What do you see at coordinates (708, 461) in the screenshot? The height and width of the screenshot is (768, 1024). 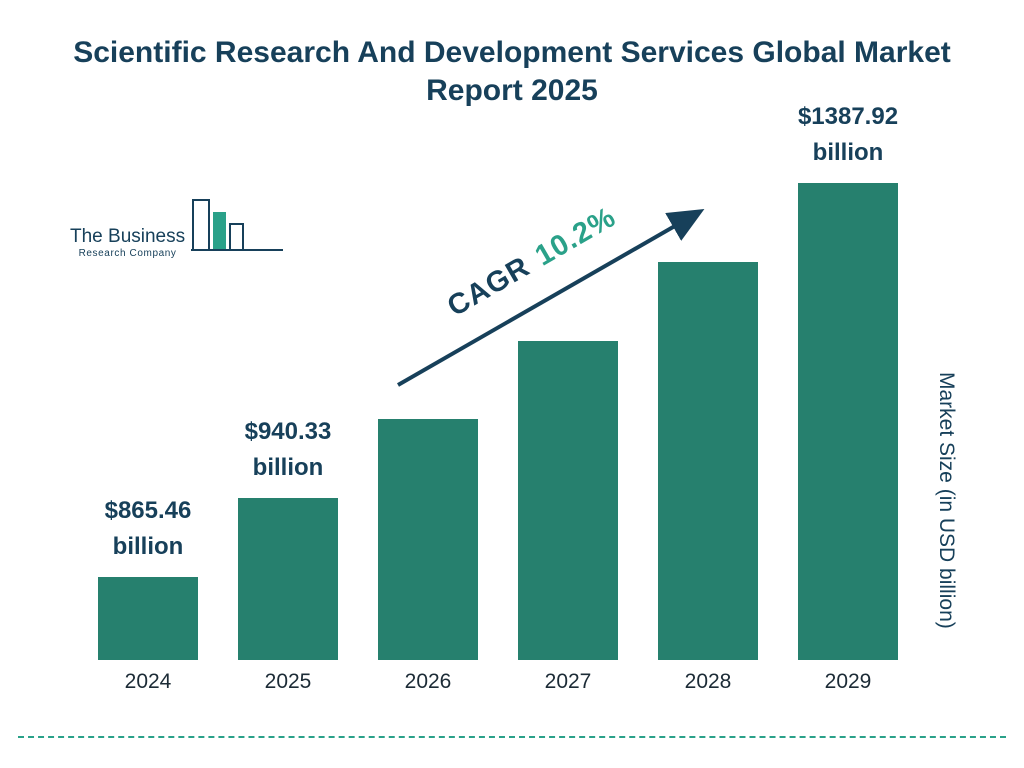 I see `bar-2028` at bounding box center [708, 461].